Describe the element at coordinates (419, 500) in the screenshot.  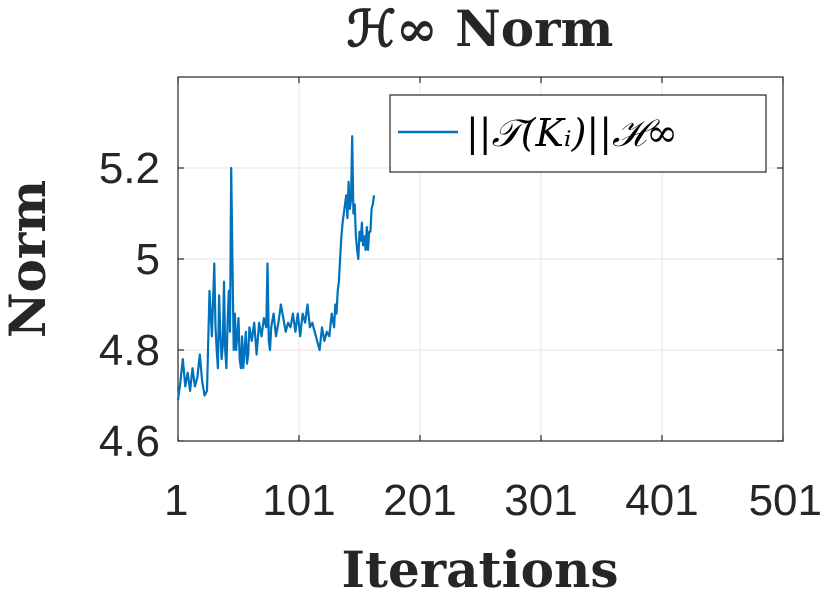
I see `x-tick-label: 201` at that location.